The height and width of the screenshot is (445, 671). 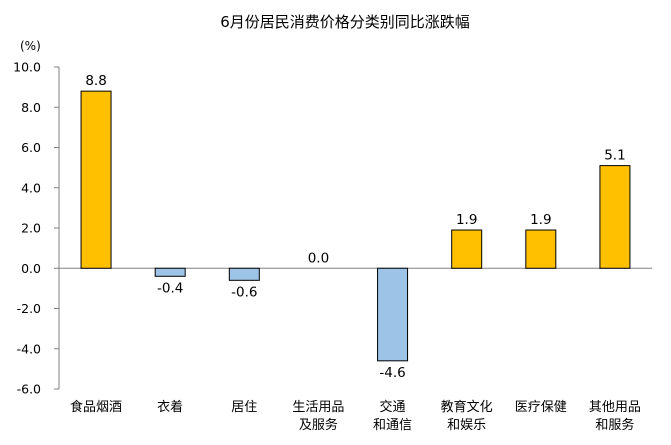 I want to click on data-label: 0.0, so click(x=318, y=258).